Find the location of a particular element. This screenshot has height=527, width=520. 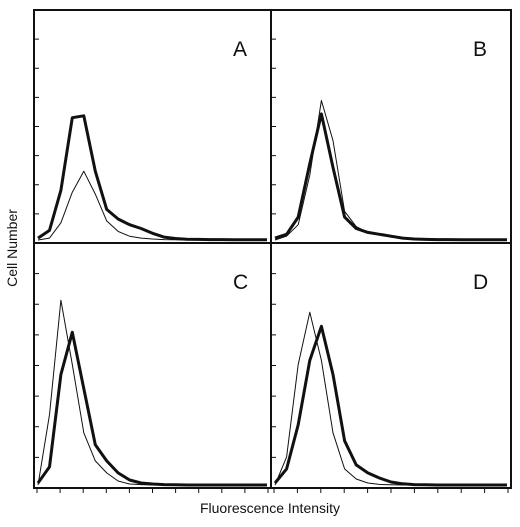

y-axis-title: Cell Number is located at coordinates (12, 248).